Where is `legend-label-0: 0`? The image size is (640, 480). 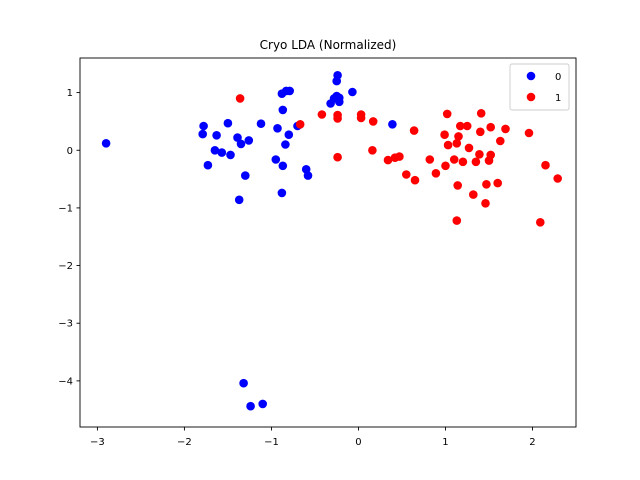
legend-label-0: 0 is located at coordinates (558, 77).